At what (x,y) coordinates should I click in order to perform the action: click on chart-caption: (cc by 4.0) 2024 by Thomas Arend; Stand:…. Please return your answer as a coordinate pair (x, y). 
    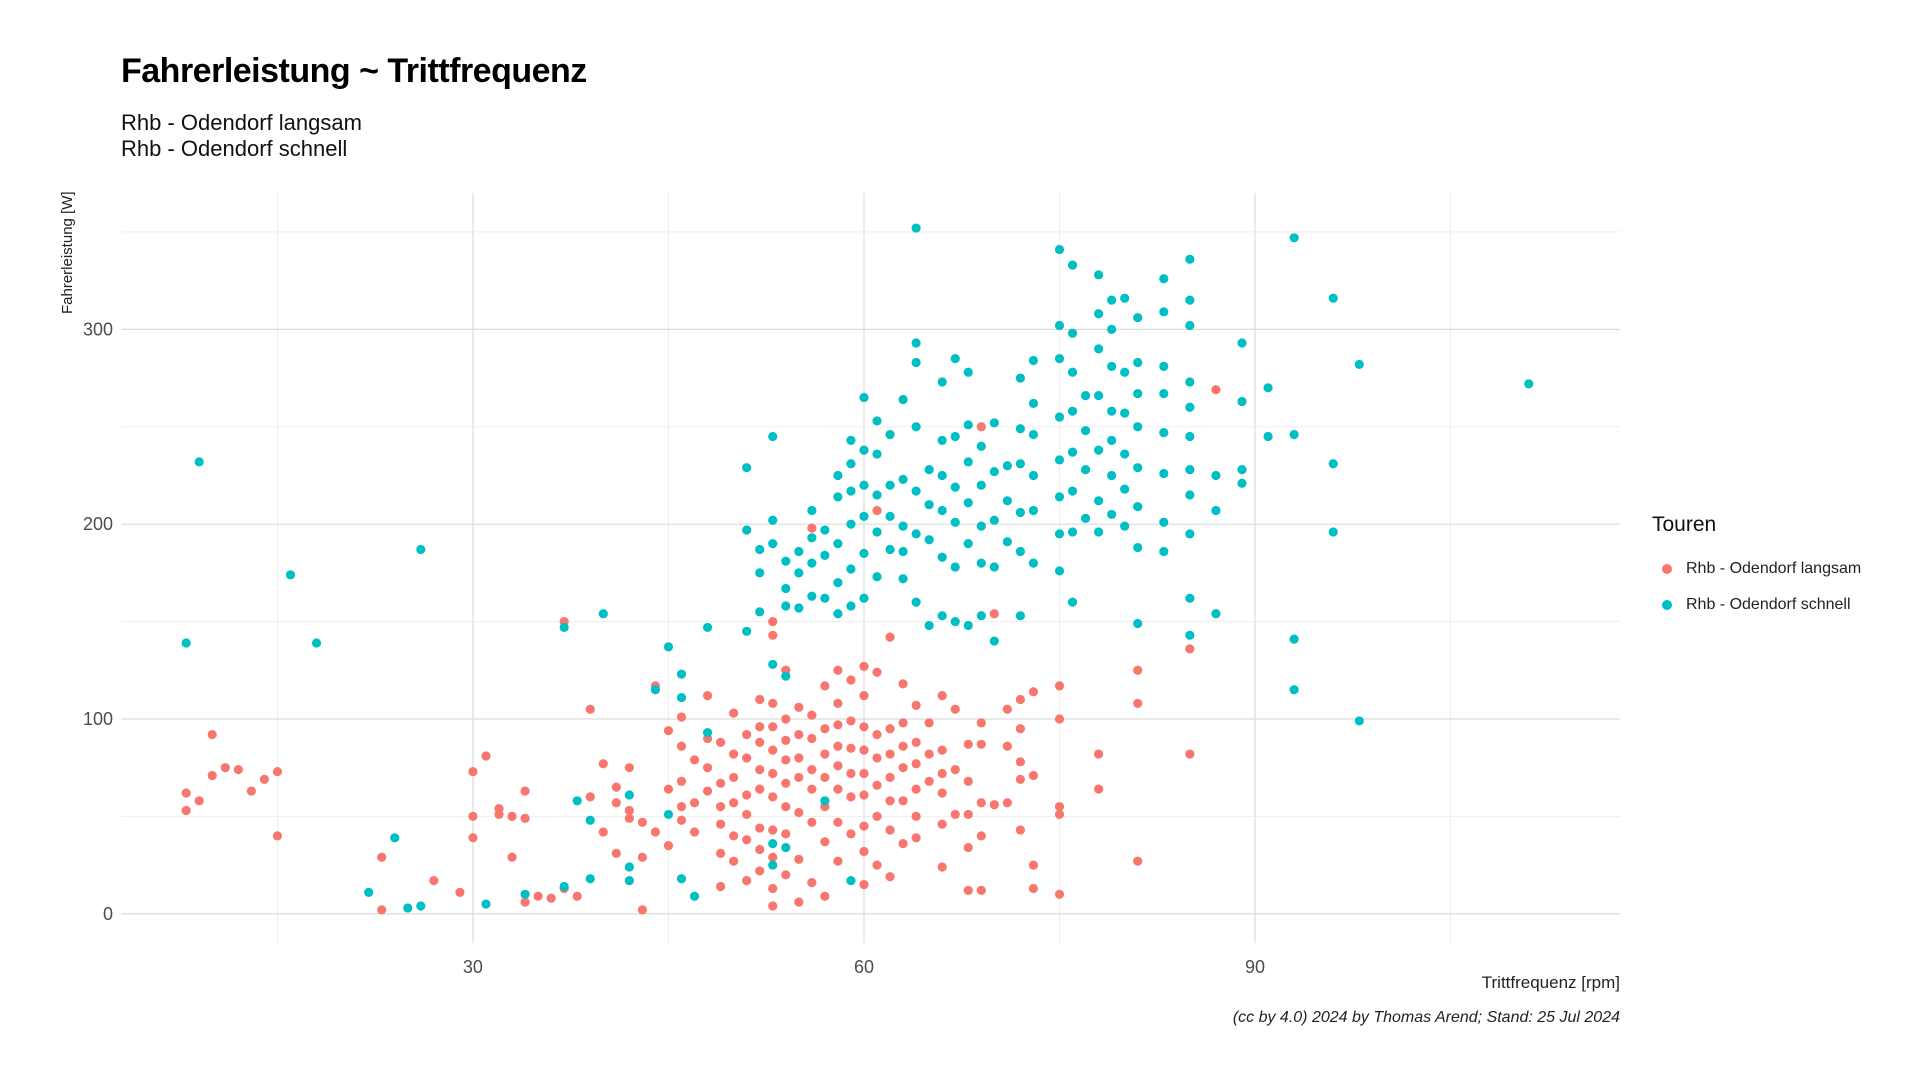
    Looking at the image, I should click on (1426, 1017).